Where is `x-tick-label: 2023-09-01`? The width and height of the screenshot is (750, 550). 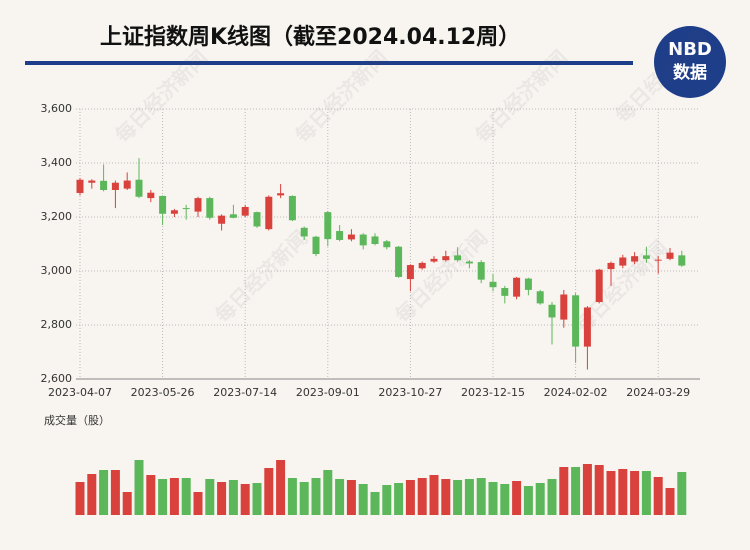 x-tick-label: 2023-09-01 is located at coordinates (328, 392).